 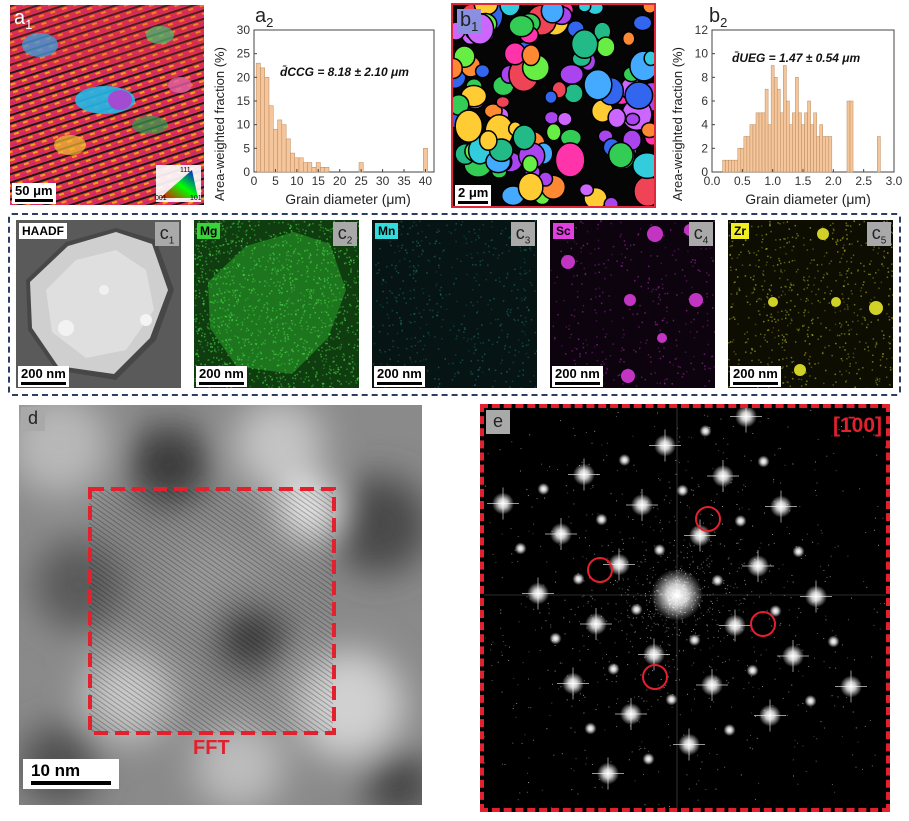 I want to click on chart-a2-xtick-label: 30, so click(x=383, y=181).